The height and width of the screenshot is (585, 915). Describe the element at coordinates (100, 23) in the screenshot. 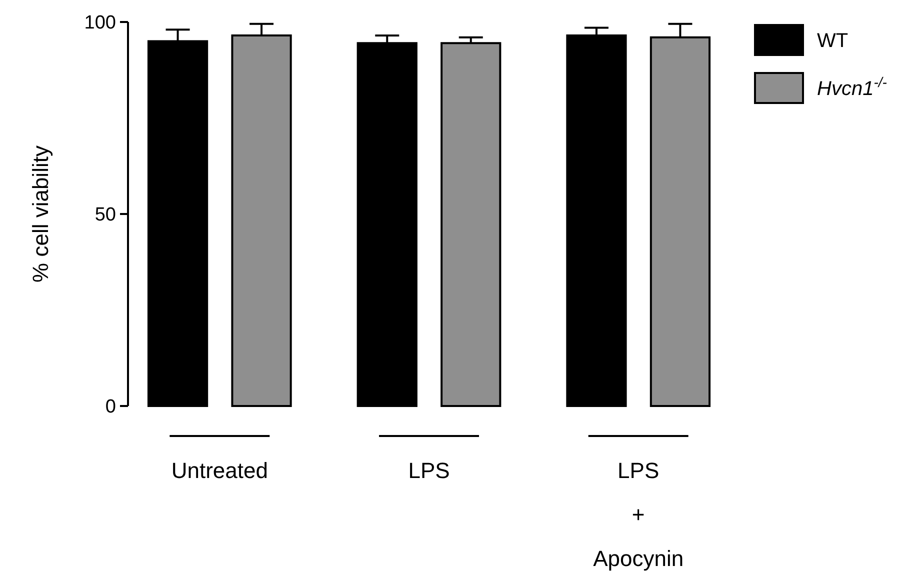

I see `y-tick-label: 100` at that location.